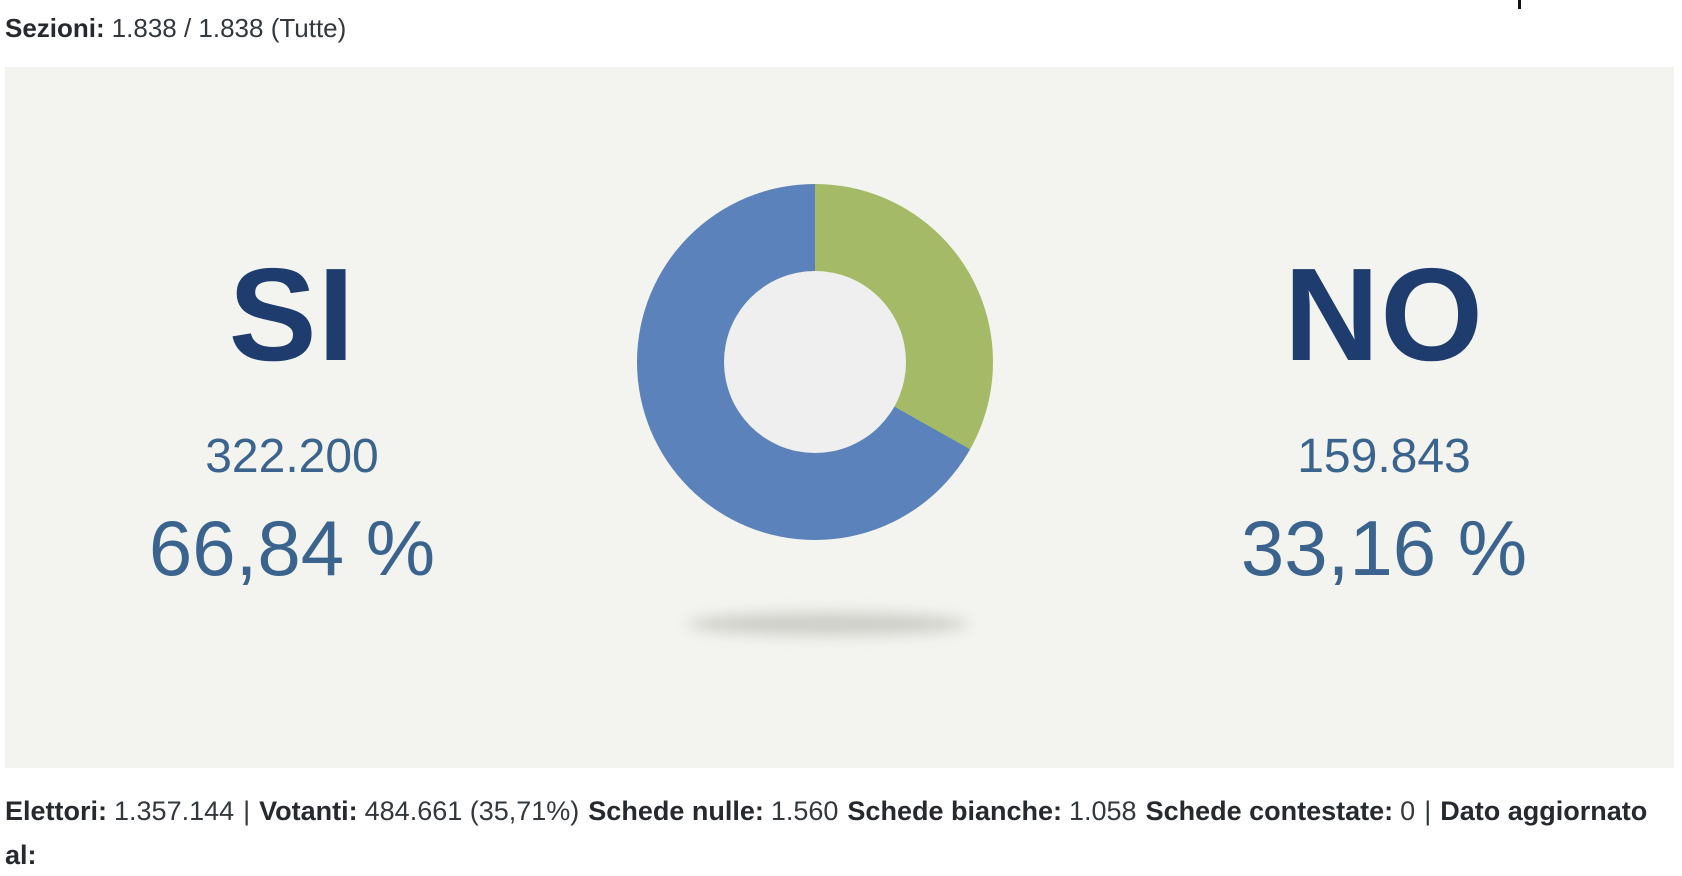 This screenshot has height=876, width=1682. What do you see at coordinates (676, 811) in the screenshot?
I see `null-ballots-label: Schede nulle:` at bounding box center [676, 811].